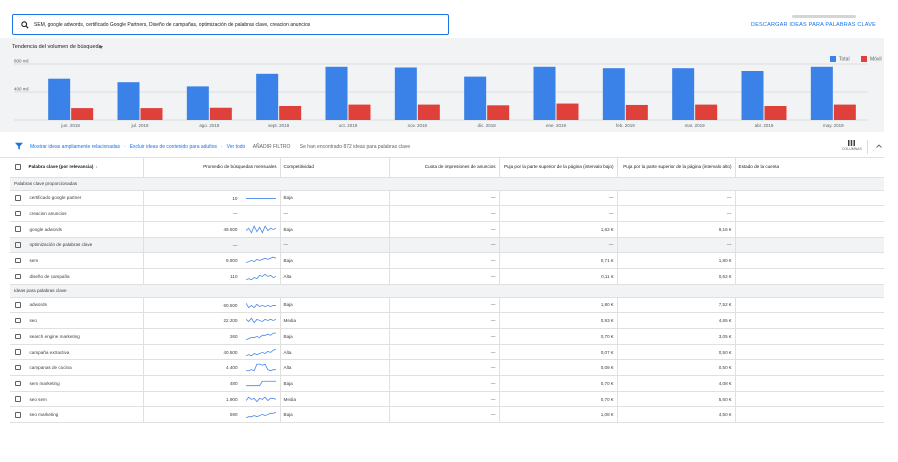 This screenshot has width=898, height=462. What do you see at coordinates (447, 320) in the screenshot?
I see `table-row: seo 22.200 Media —0,93 €4,65 €` at bounding box center [447, 320].